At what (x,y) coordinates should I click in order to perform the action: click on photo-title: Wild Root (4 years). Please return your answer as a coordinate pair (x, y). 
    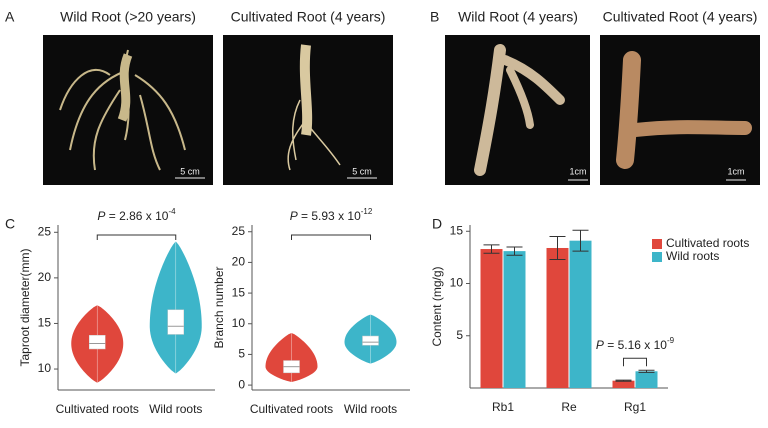
    Looking at the image, I should click on (518, 17).